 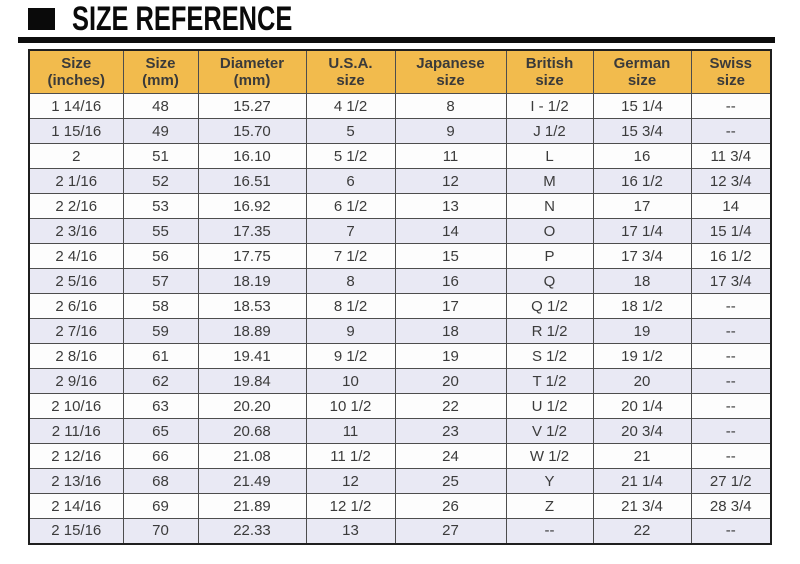 I want to click on table-cell: 21.49, so click(x=252, y=481).